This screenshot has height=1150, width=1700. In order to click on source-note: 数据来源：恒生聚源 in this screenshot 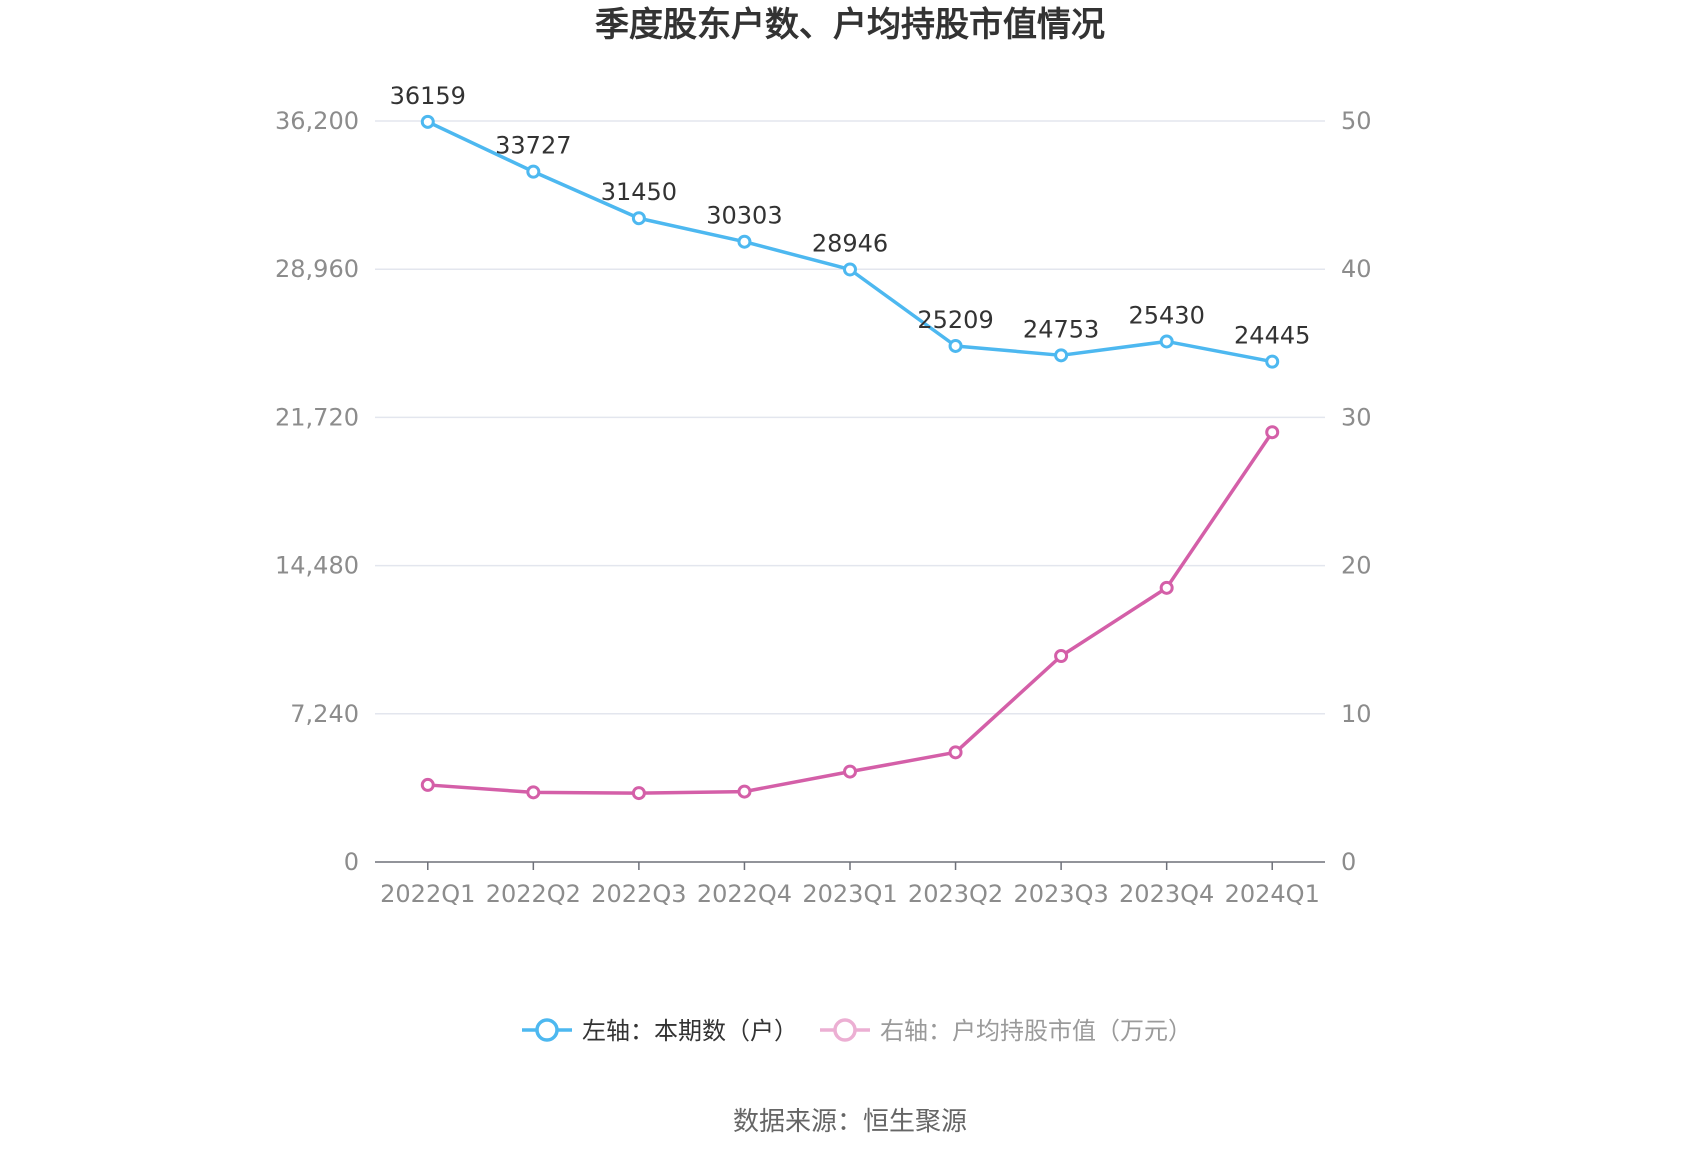, I will do `click(850, 1122)`.